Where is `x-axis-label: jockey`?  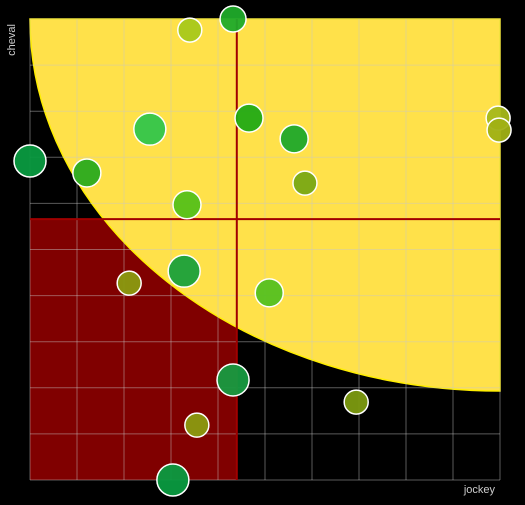 x-axis-label: jockey is located at coordinates (479, 490).